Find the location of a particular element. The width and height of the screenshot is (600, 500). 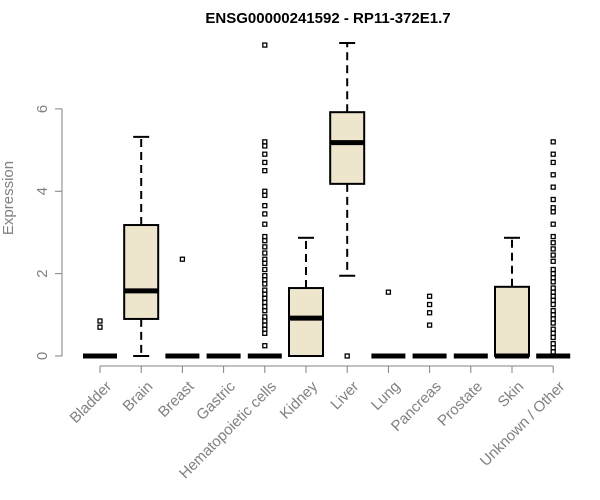

box-brain is located at coordinates (141, 246).